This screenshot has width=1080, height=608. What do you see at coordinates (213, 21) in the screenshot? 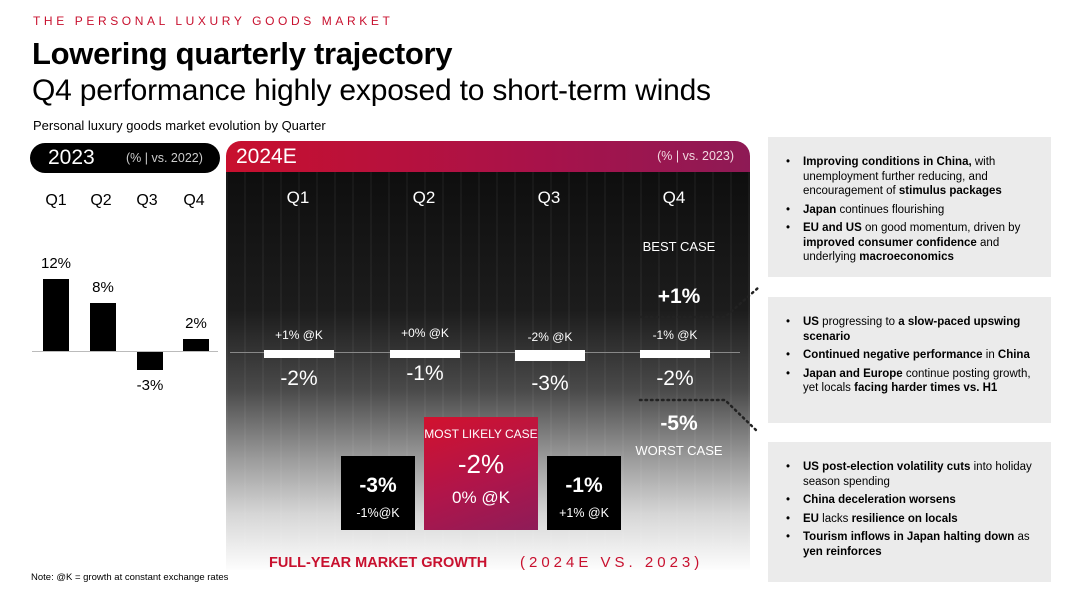
I see `section-kicker: THE PERSONAL LUXURY GOODS MARKET` at bounding box center [213, 21].